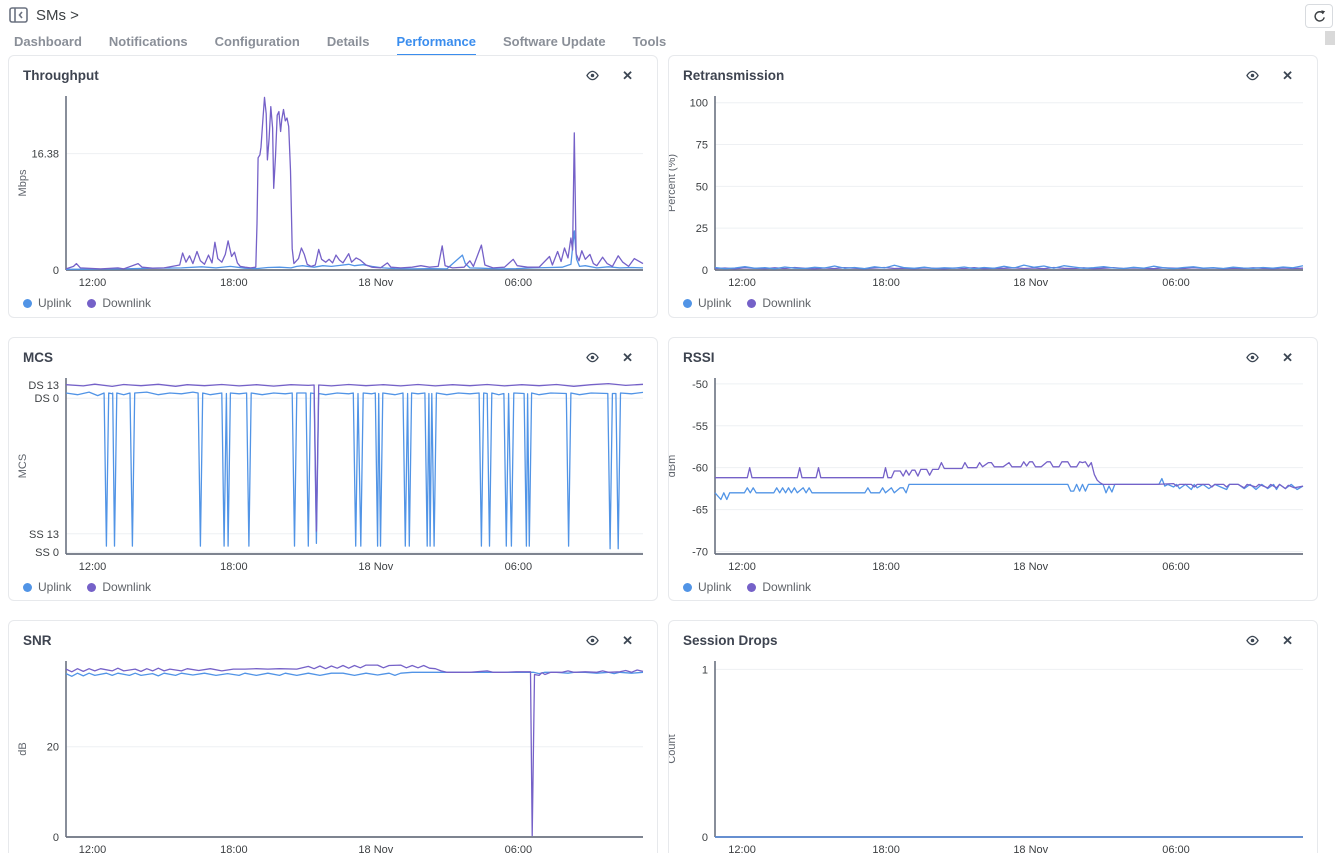 This screenshot has width=1337, height=853. Describe the element at coordinates (673, 748) in the screenshot. I see `svg-text: Count` at that location.